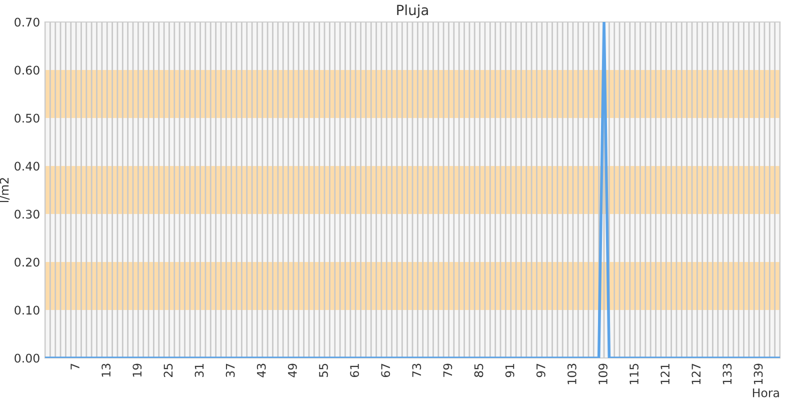  What do you see at coordinates (199, 370) in the screenshot?
I see `x-tick-label: 31` at bounding box center [199, 370].